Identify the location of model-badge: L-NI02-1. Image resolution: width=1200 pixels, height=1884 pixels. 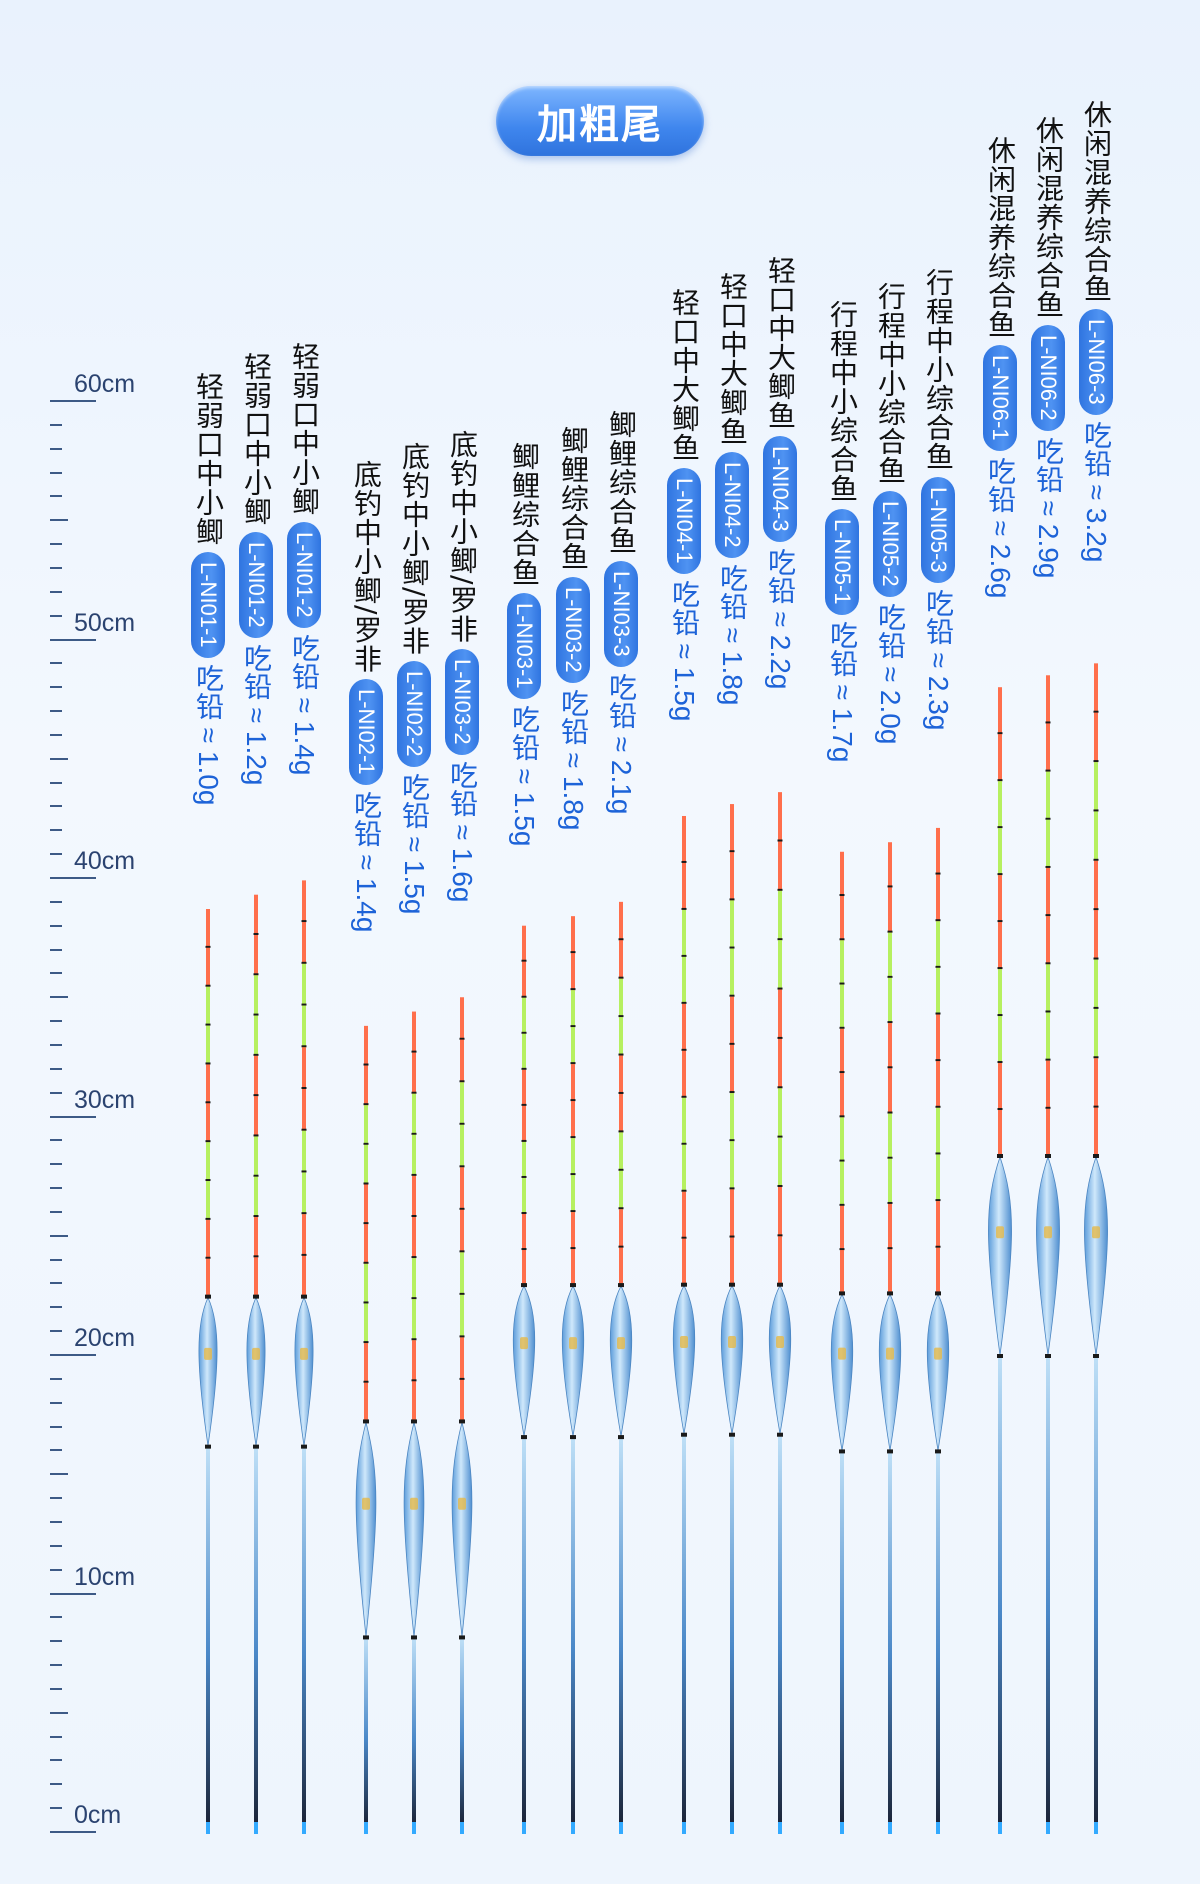
(366, 732).